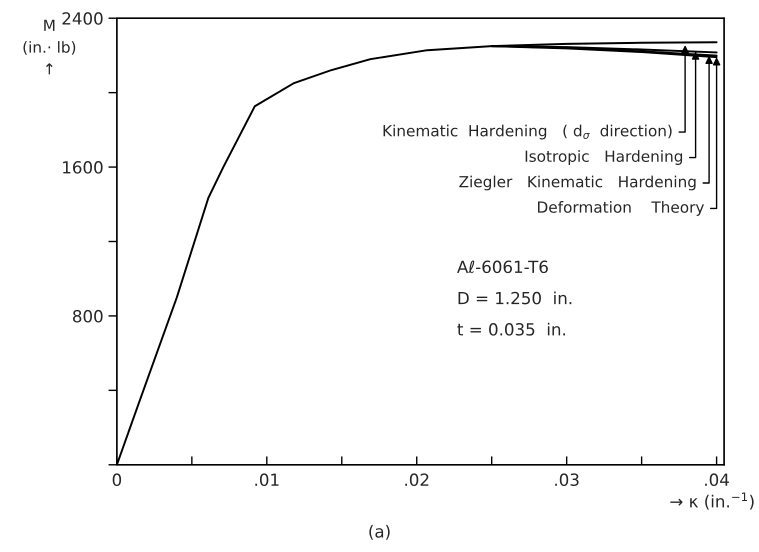 The height and width of the screenshot is (552, 759). What do you see at coordinates (511, 329) in the screenshot?
I see `annotation: t = 0.035 in.` at bounding box center [511, 329].